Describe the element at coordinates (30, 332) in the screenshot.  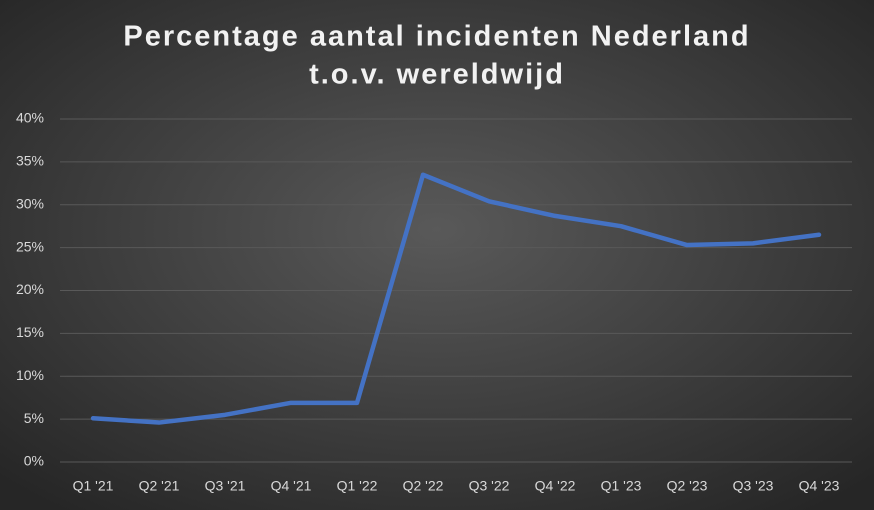
I see `y-tick-label: 15%` at that location.